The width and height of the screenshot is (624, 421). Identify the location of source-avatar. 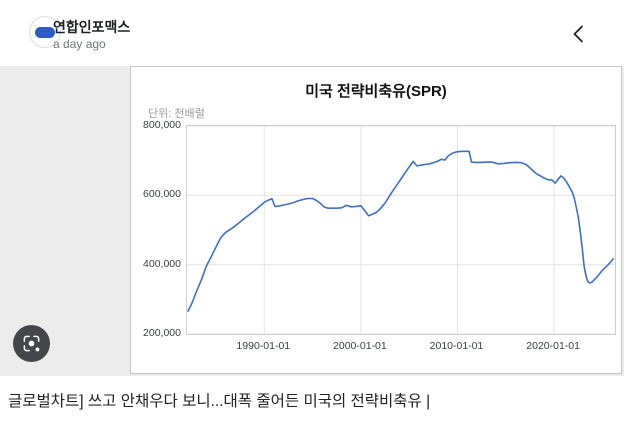
(45, 32).